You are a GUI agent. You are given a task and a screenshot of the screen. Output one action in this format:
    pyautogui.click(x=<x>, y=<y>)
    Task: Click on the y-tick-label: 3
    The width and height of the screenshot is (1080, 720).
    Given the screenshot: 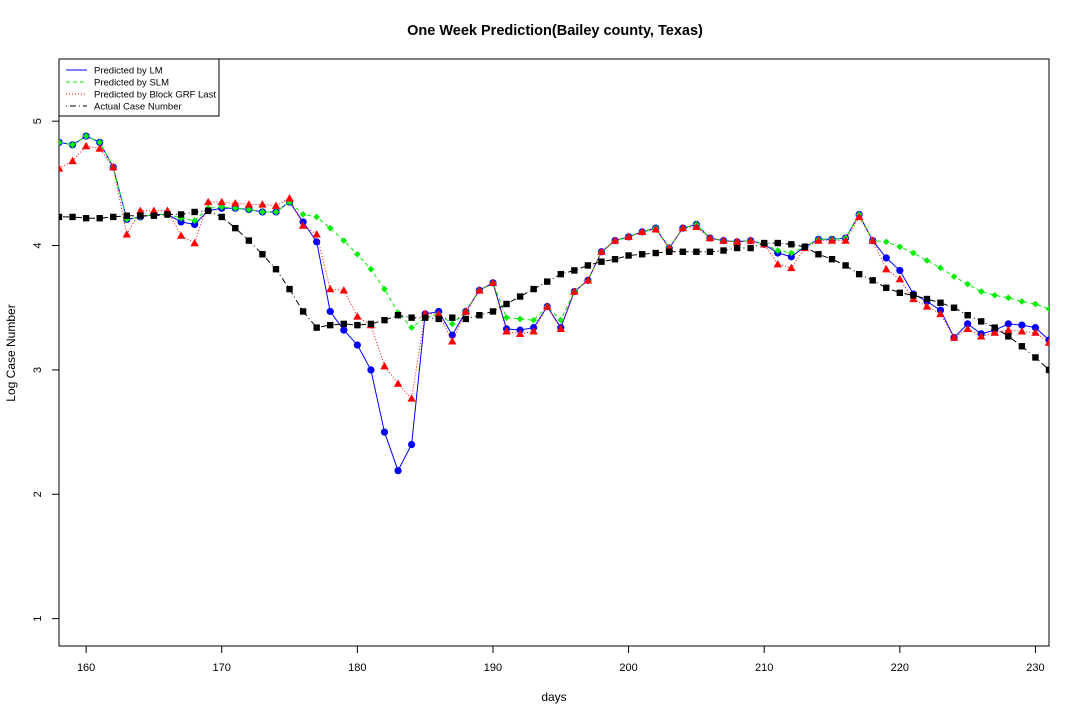 What is the action you would take?
    pyautogui.click(x=38, y=370)
    